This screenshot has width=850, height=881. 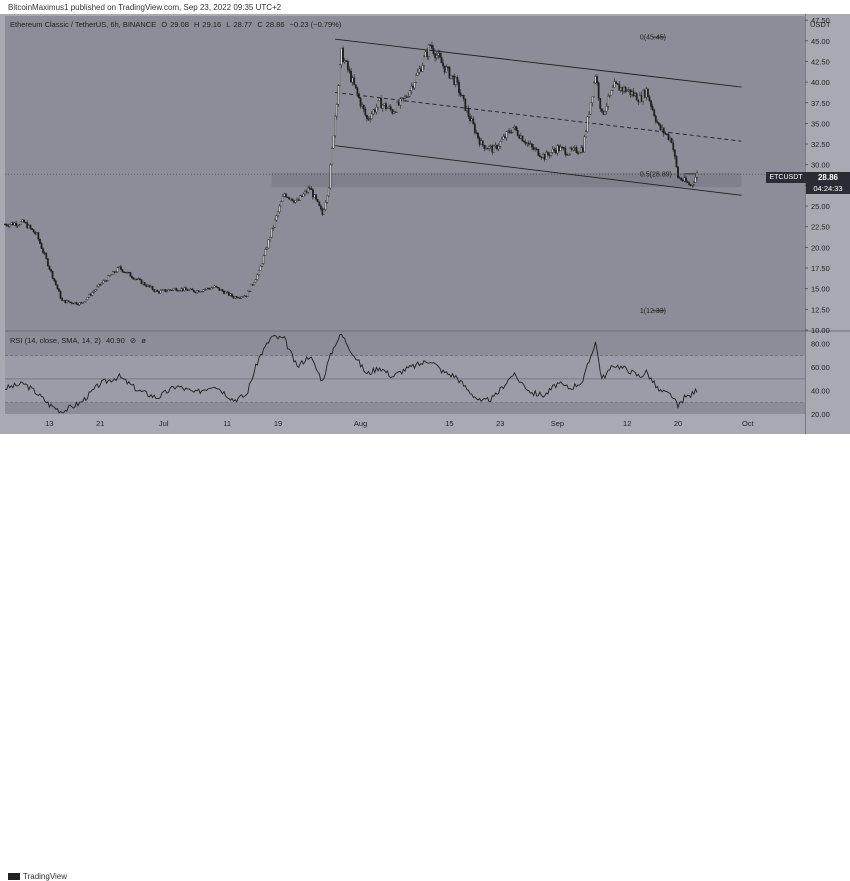 What do you see at coordinates (164, 24) in the screenshot?
I see `open-label: O` at bounding box center [164, 24].